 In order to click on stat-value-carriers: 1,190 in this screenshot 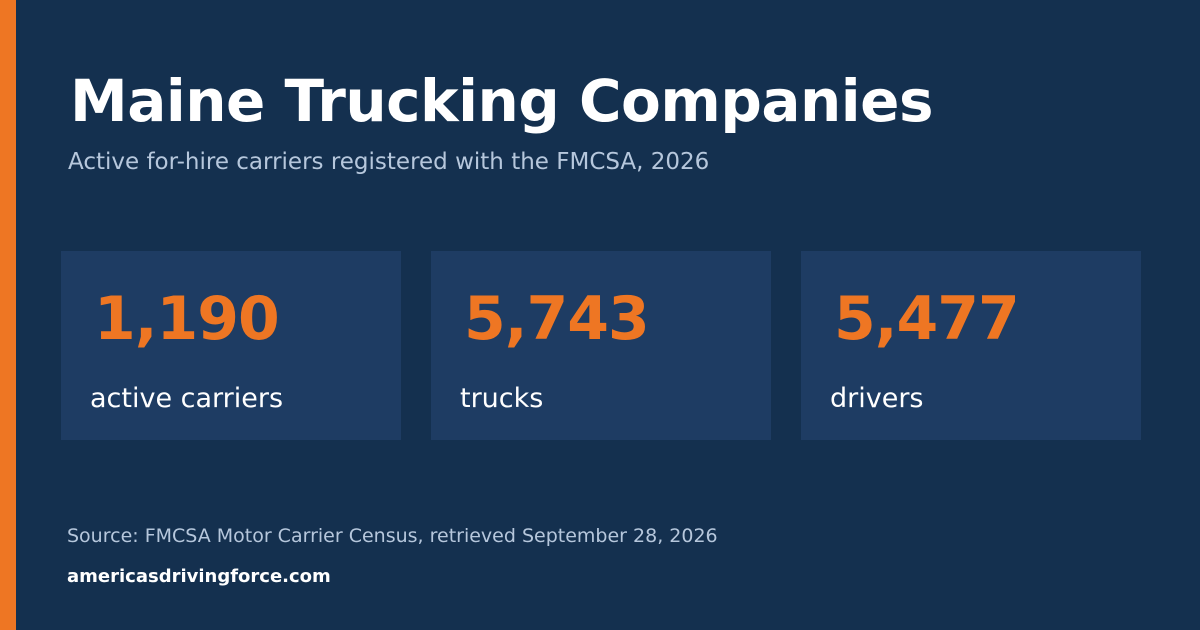, I will do `click(187, 319)`.